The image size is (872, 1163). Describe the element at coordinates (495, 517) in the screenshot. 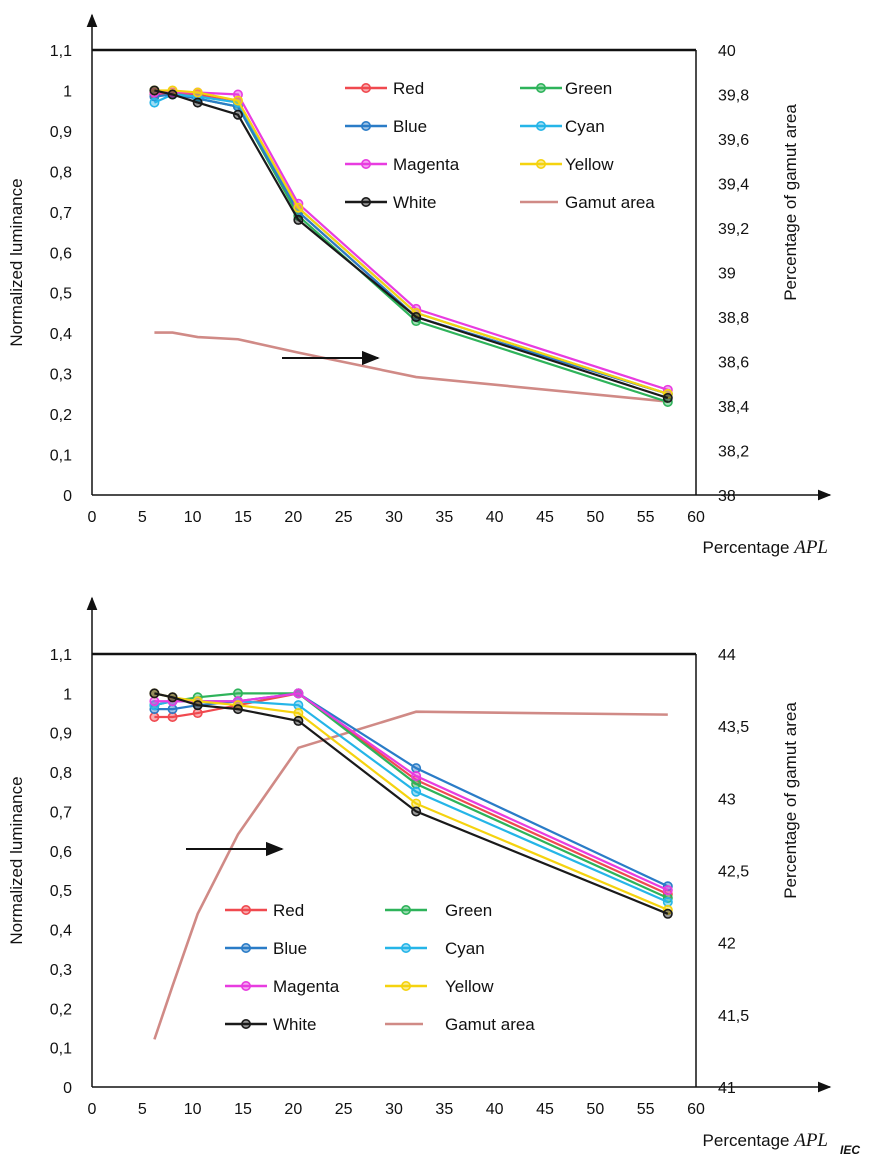

I see `x-tick-label: 40` at that location.